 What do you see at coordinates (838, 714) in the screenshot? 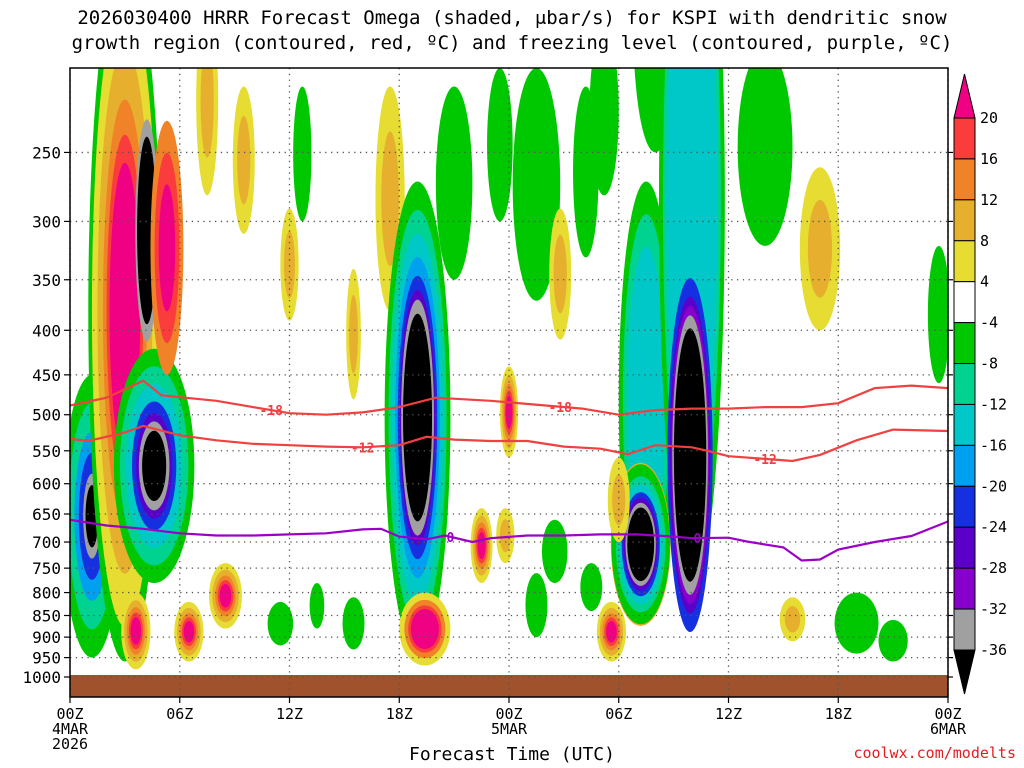
I see `x-tick-label: 18Z` at bounding box center [838, 714].